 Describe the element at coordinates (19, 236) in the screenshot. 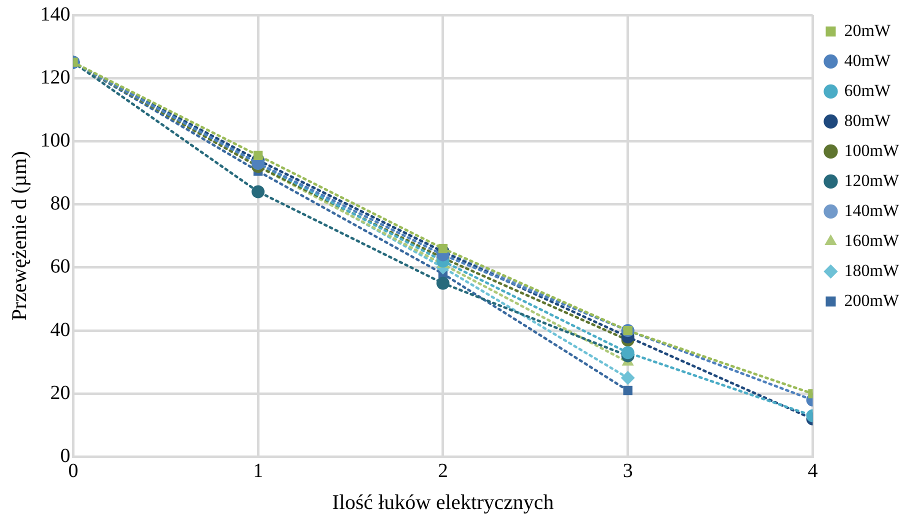

I see `y-axis-title: Przewężenie d (µm)` at that location.